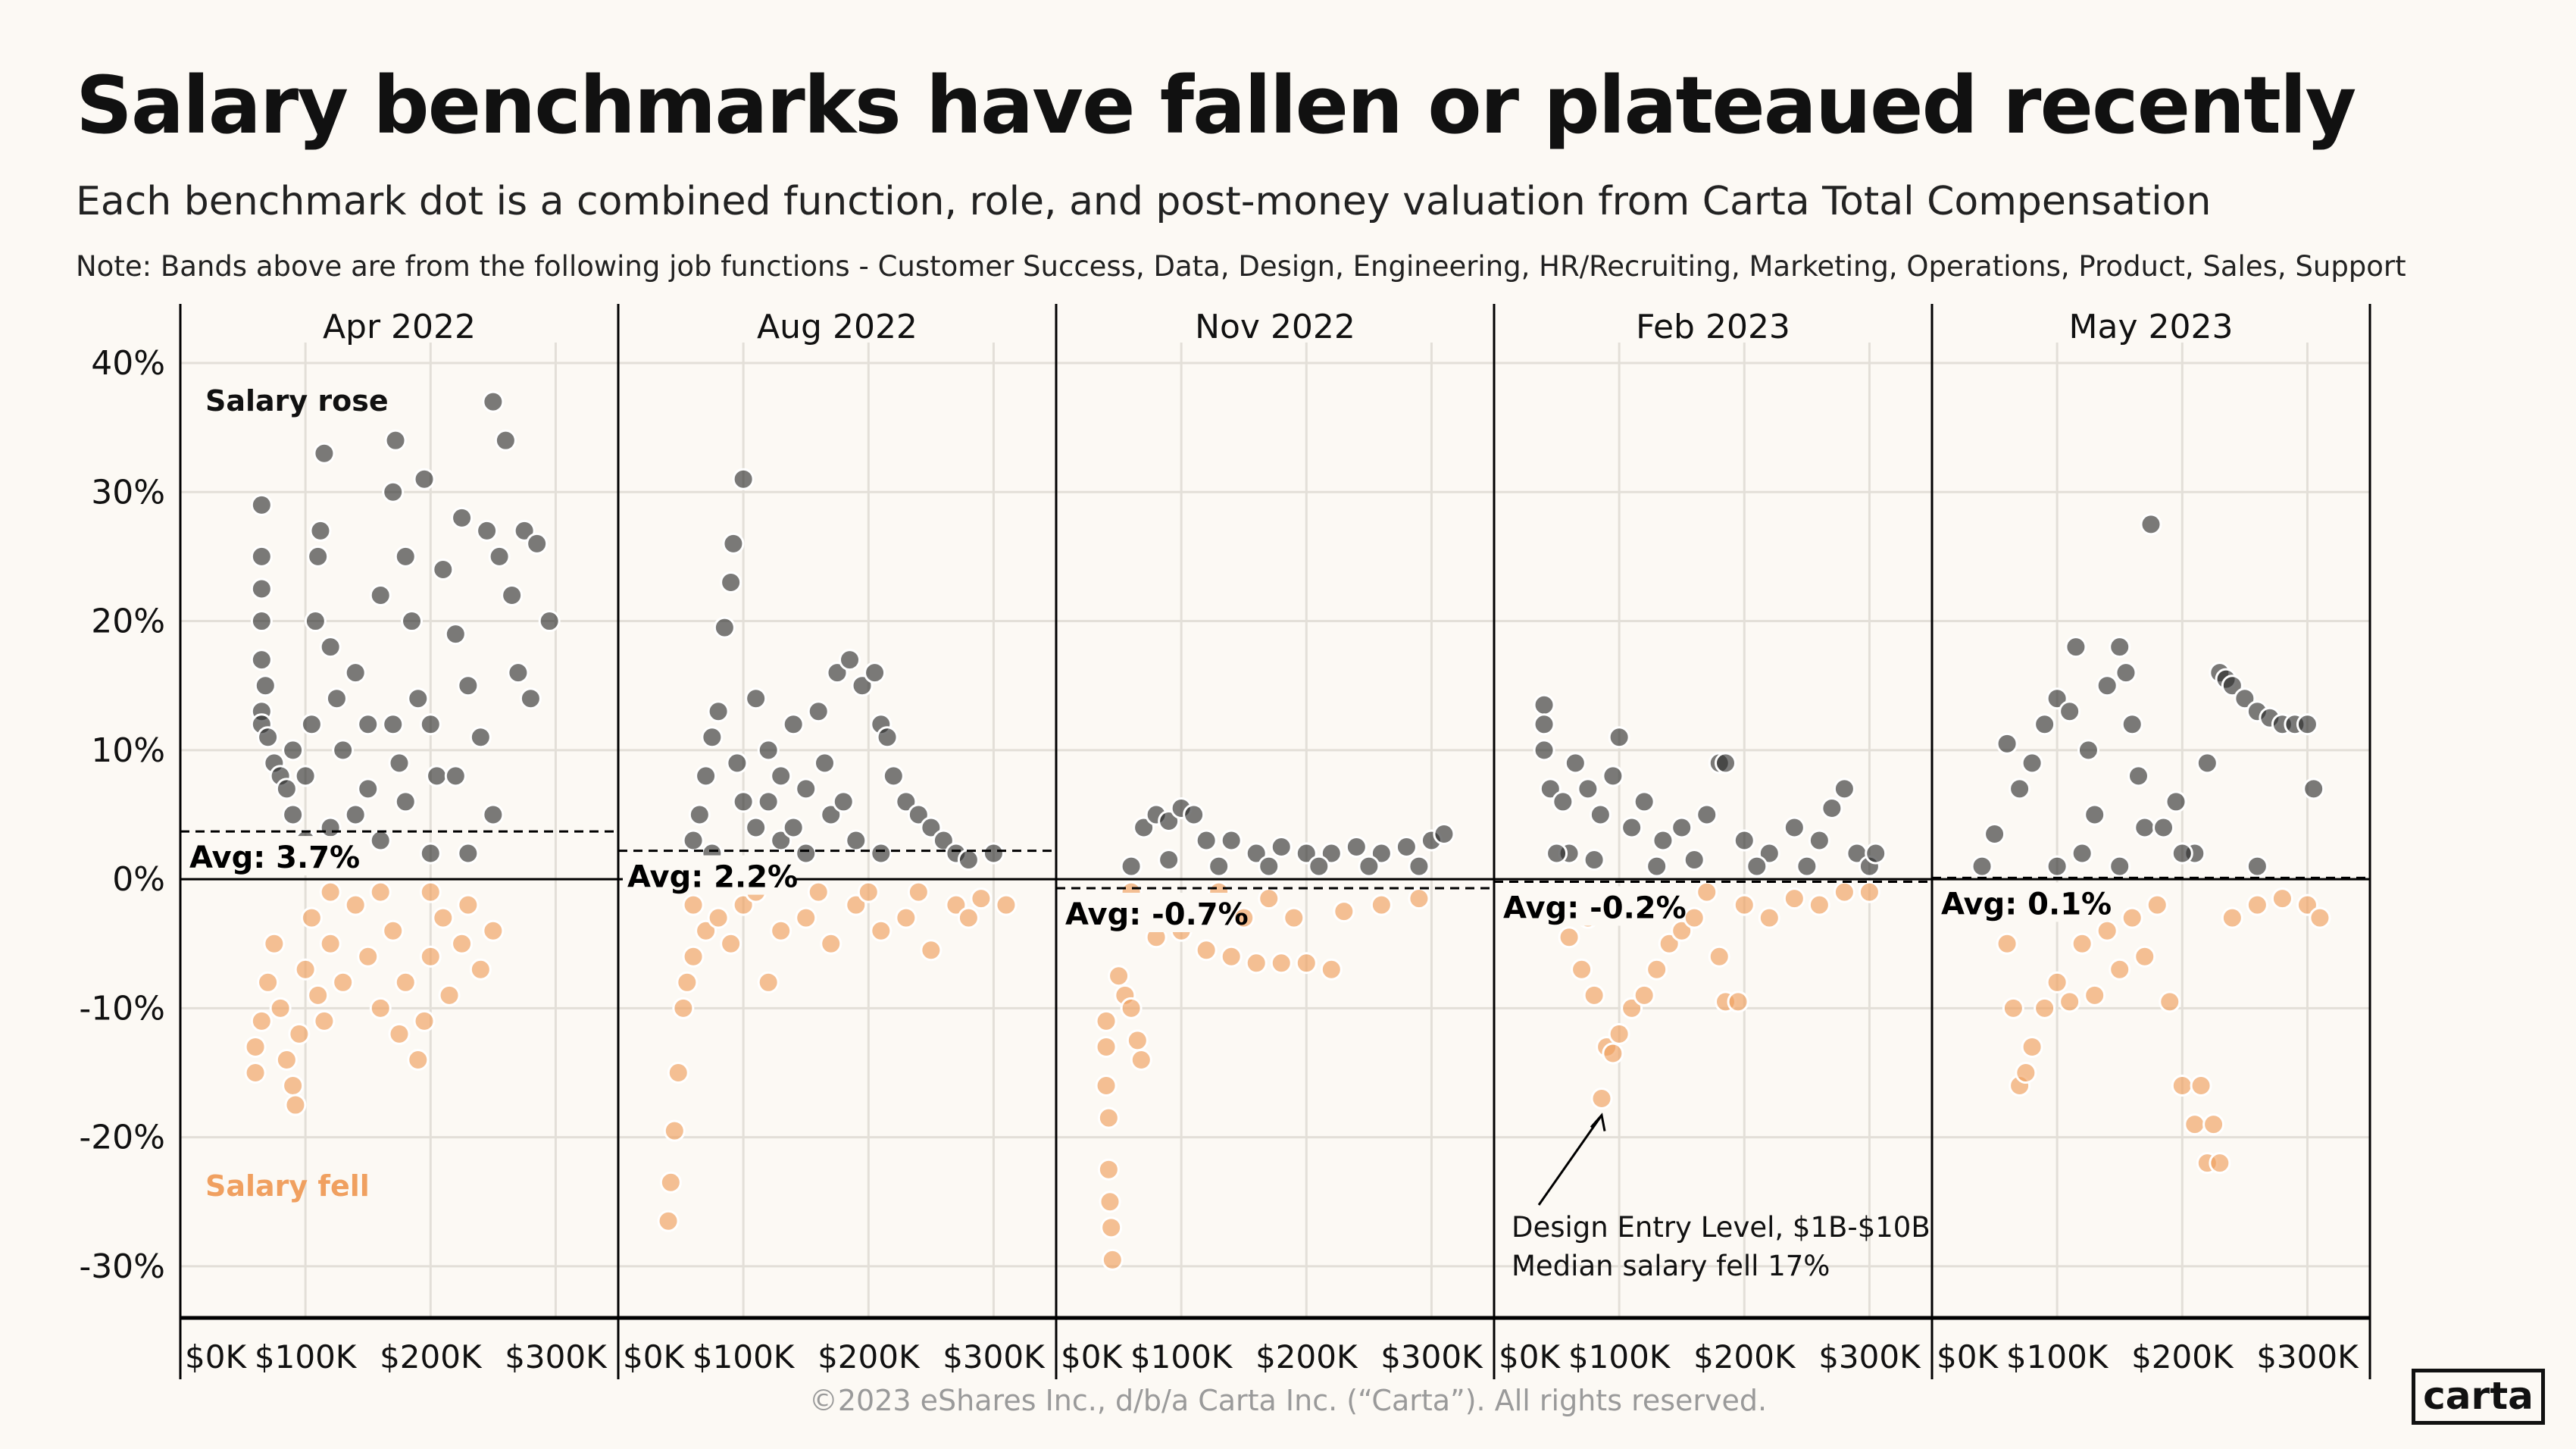 This screenshot has width=2576, height=1449. What do you see at coordinates (1595, 907) in the screenshot?
I see `average-label: Avg: -0.2%` at bounding box center [1595, 907].